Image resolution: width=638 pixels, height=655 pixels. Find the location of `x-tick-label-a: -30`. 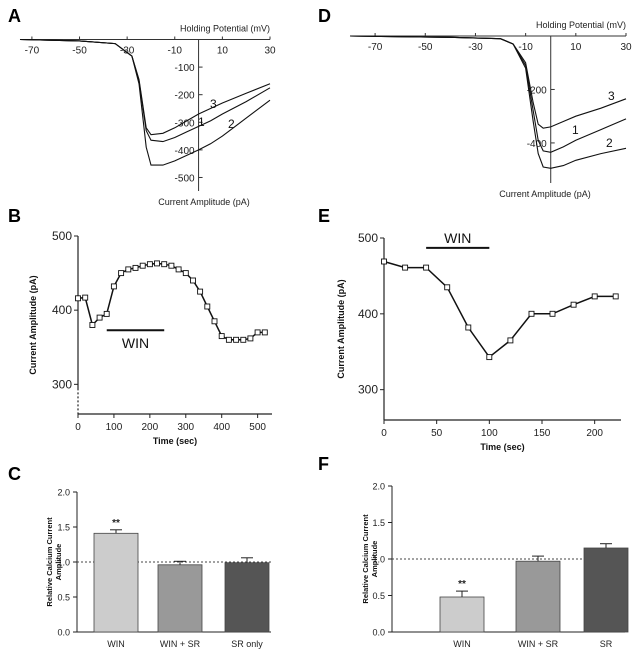

x-tick-label-a: -30 is located at coordinates (127, 51).